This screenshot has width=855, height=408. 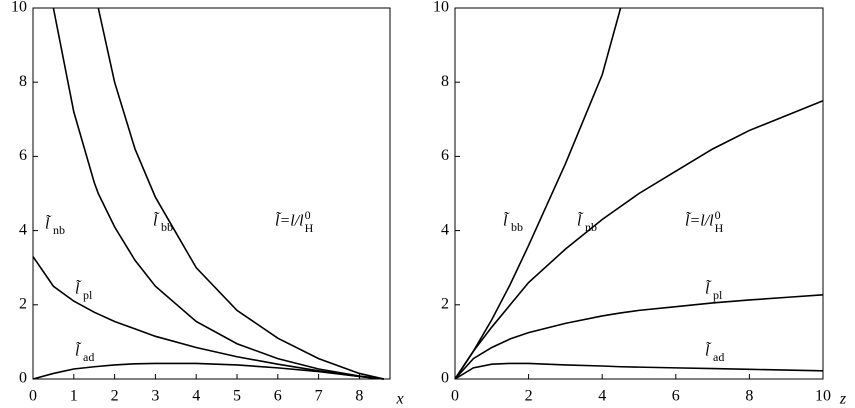 I want to click on x-tick-label: 3, so click(x=155, y=396).